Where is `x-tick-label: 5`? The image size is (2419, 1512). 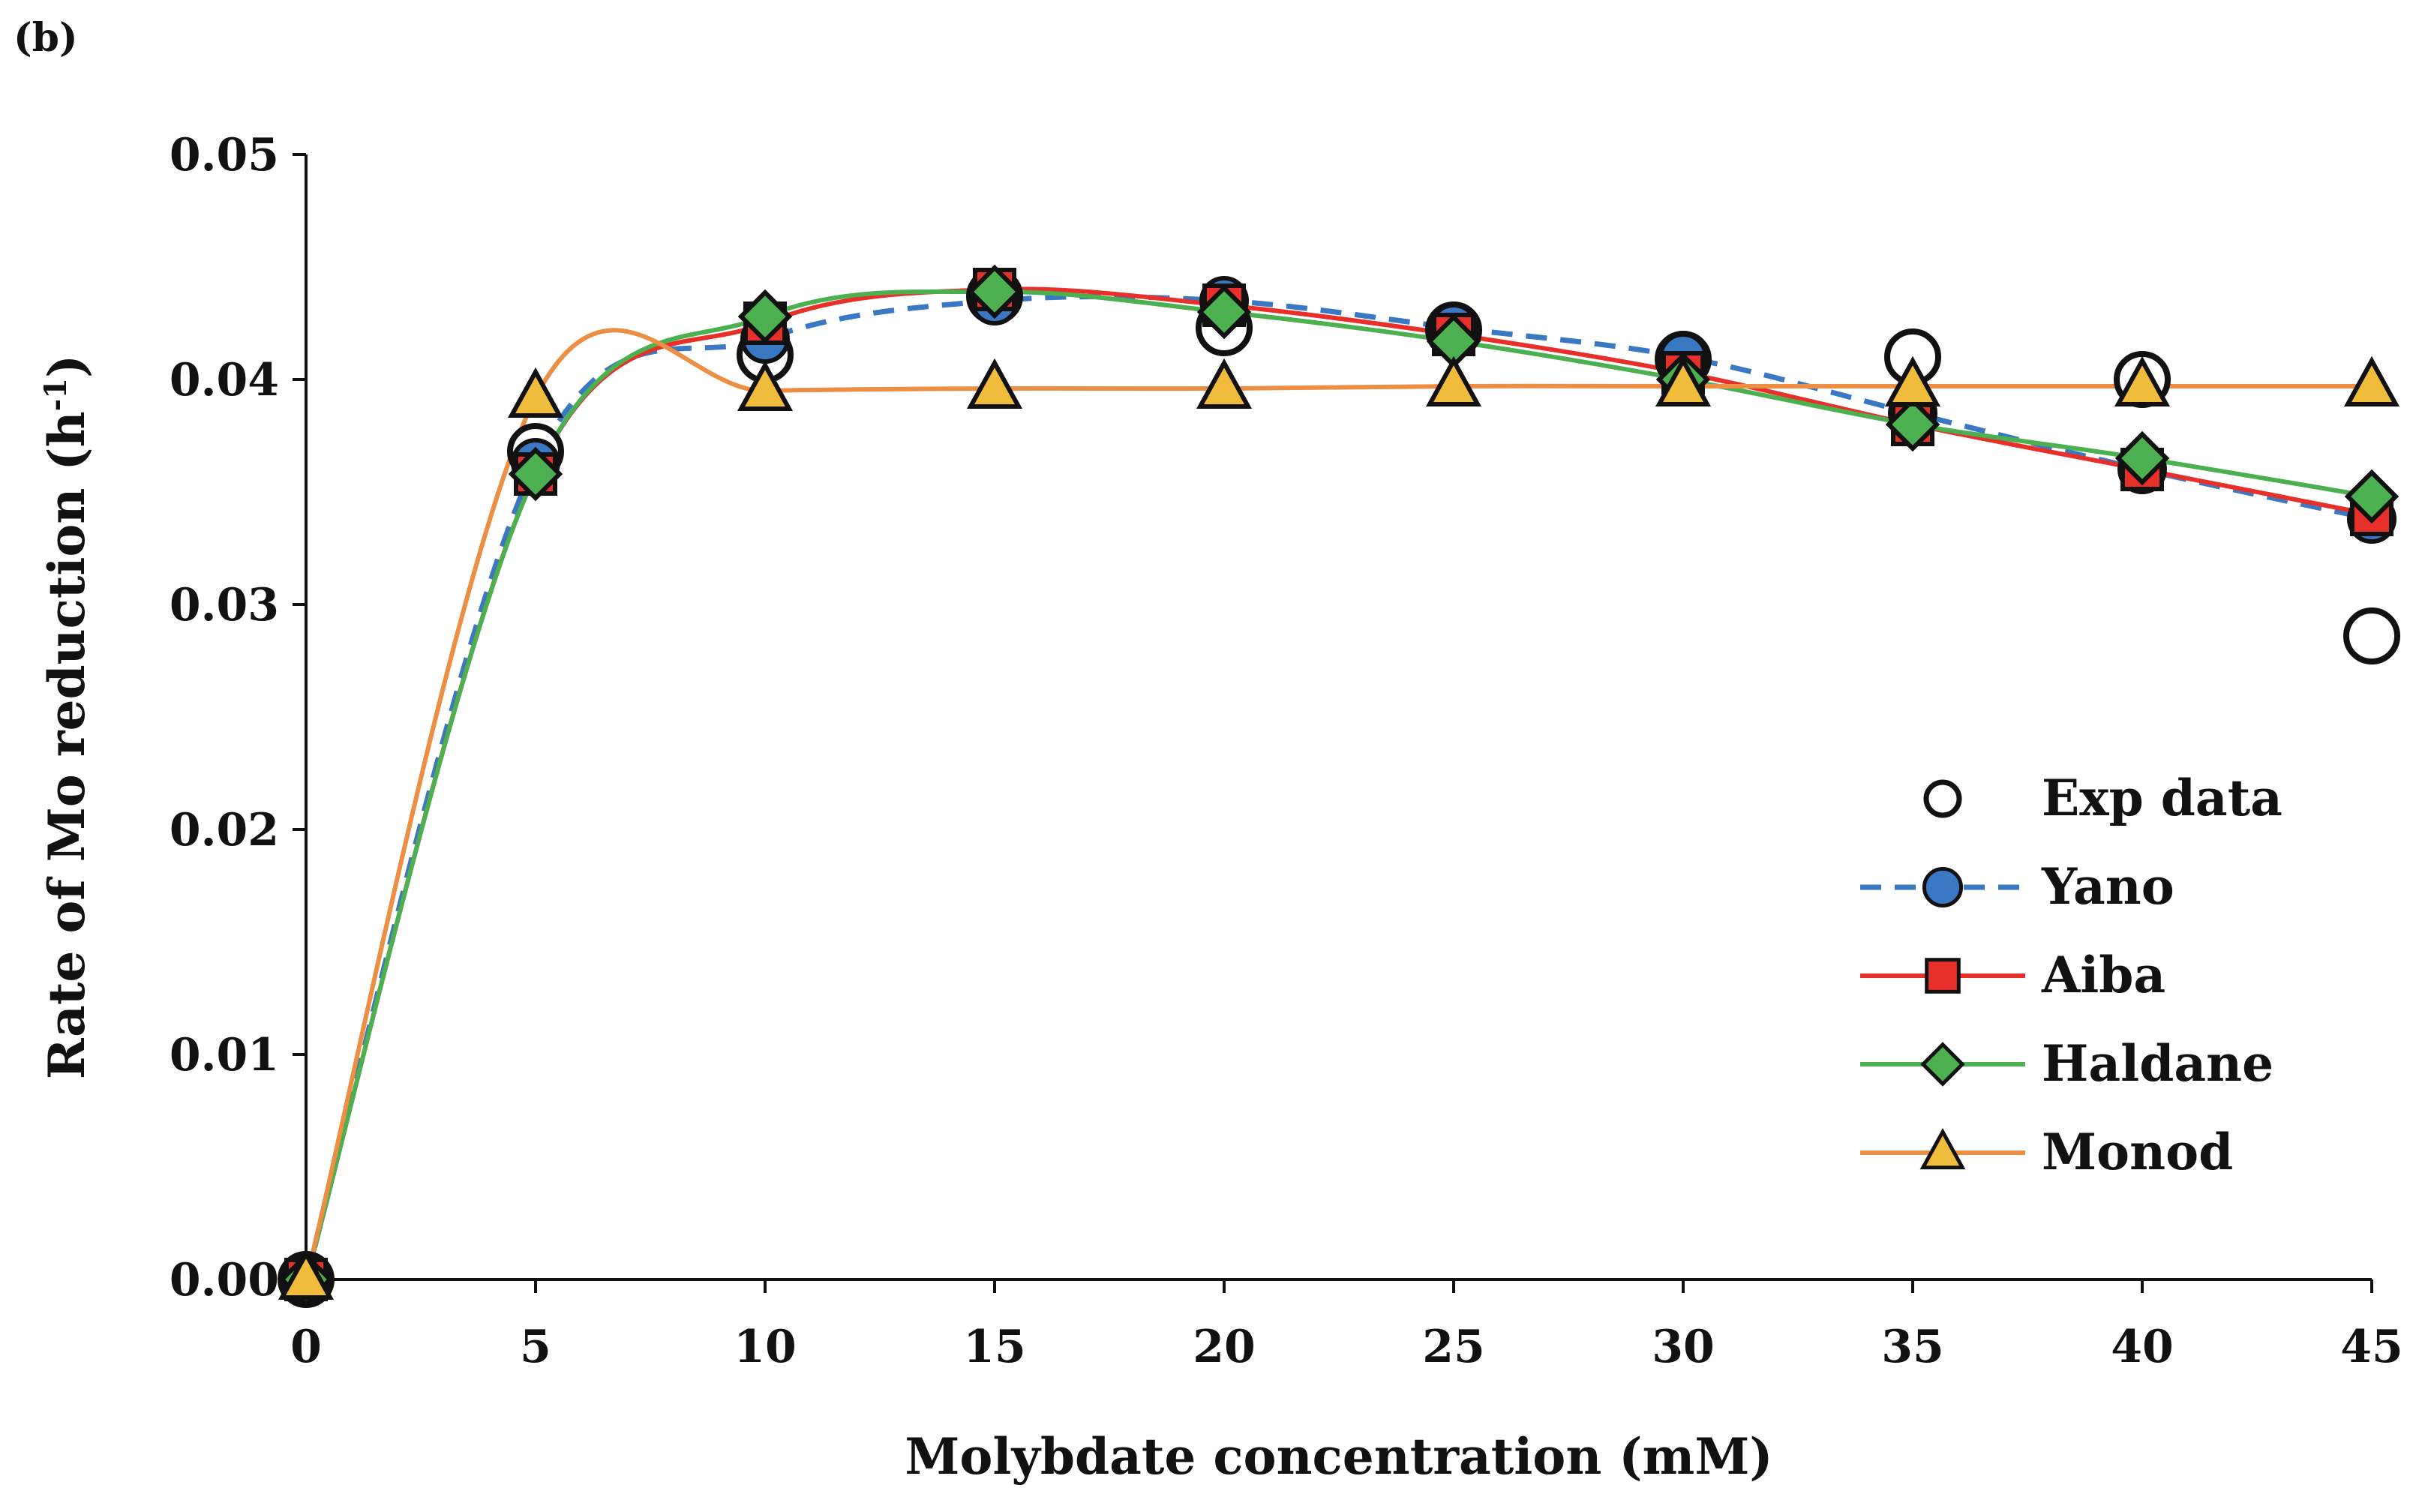
x-tick-label: 5 is located at coordinates (535, 1347).